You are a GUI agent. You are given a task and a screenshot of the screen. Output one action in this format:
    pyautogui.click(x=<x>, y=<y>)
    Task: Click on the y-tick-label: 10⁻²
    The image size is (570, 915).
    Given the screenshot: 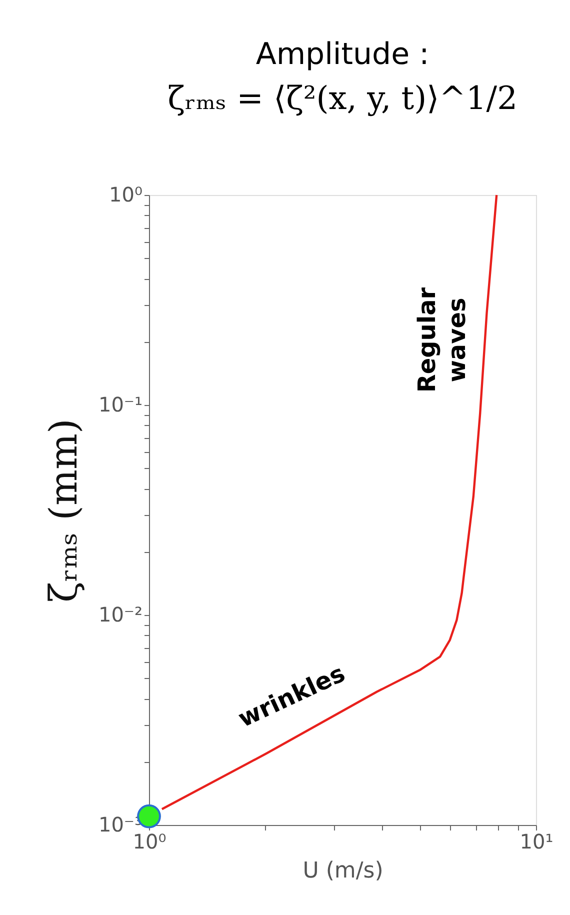 What is the action you would take?
    pyautogui.click(x=120, y=614)
    